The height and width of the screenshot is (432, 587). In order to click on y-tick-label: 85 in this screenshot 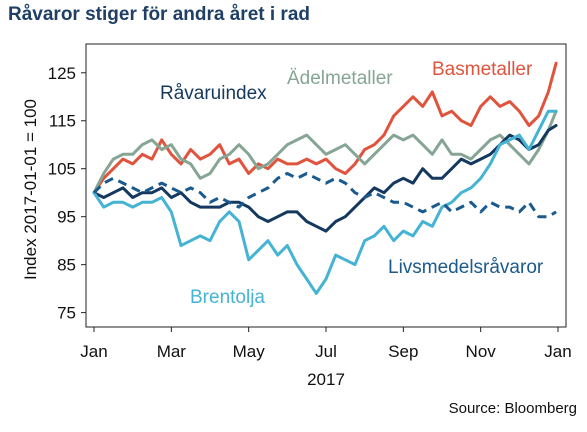, I will do `click(66, 265)`.